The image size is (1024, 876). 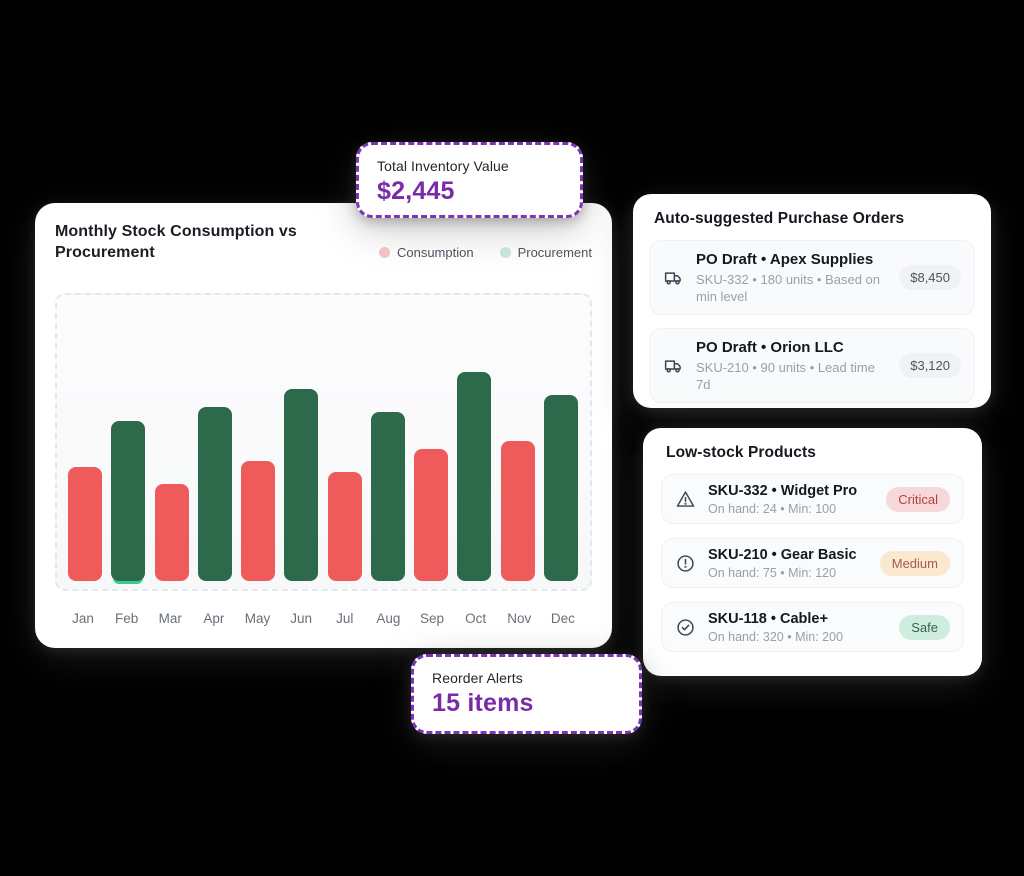 I want to click on chart-legend: Consumption Procurement, so click(x=485, y=252).